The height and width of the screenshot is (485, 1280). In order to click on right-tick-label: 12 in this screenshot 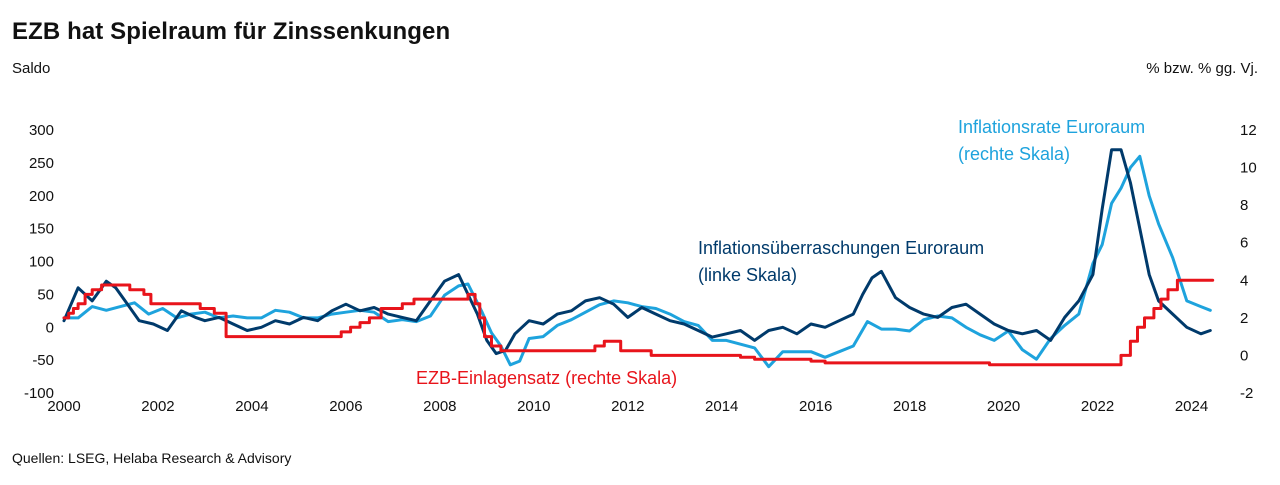, I will do `click(1248, 130)`.